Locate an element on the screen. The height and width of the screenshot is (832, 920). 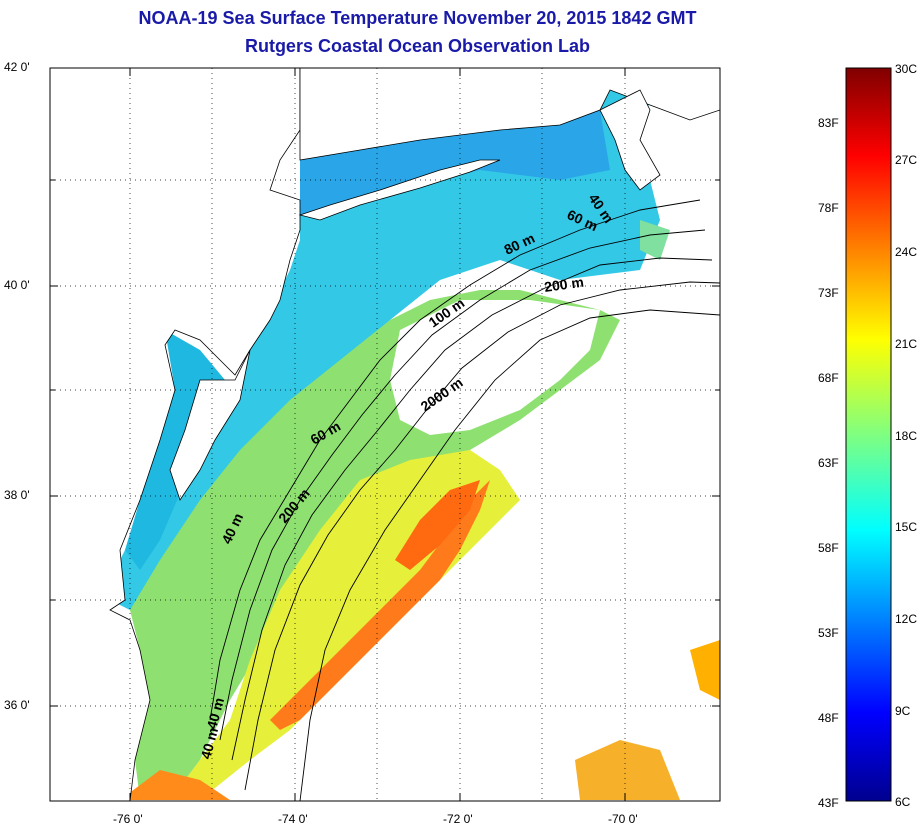
lon-label: -74 0' is located at coordinates (293, 819).